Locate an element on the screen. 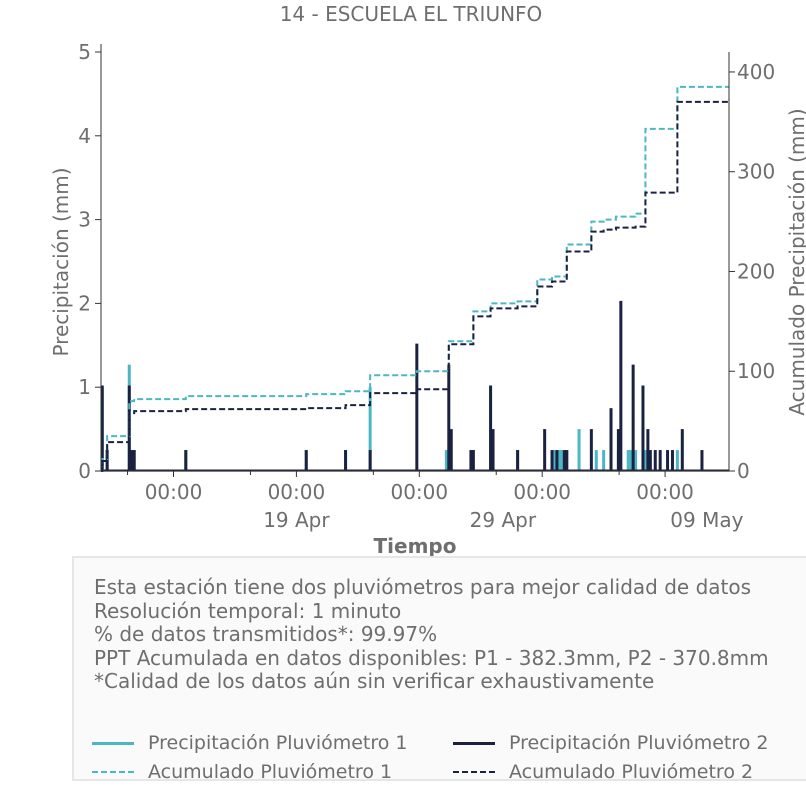 The image size is (806, 806). legend-item-p1-cumulative: Acumulado Pluviómetro 1 is located at coordinates (242, 772).